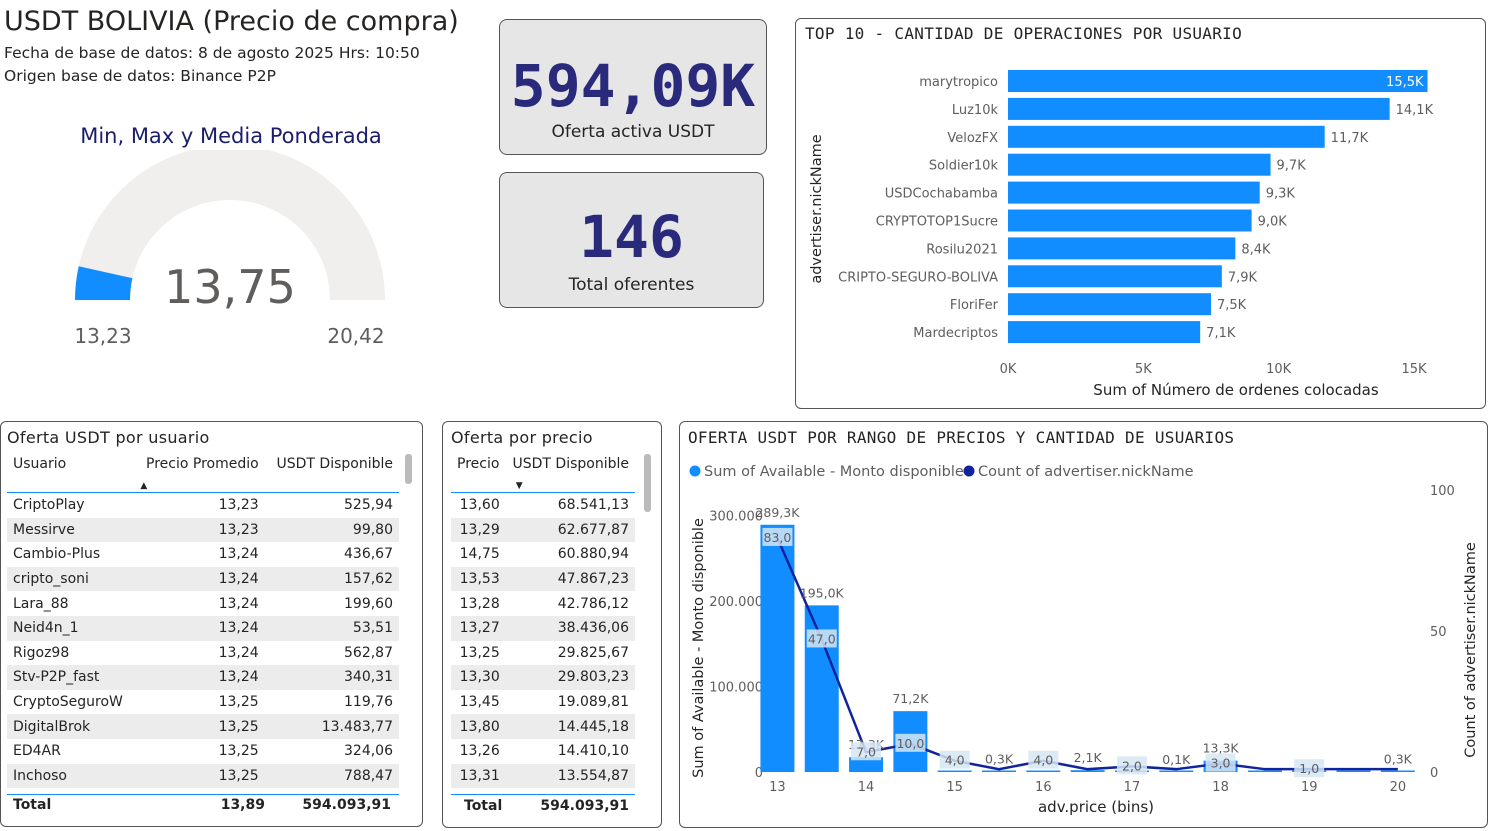 The image size is (1493, 831). I want to click on users-col-available: USDT Disponible, so click(331, 472).